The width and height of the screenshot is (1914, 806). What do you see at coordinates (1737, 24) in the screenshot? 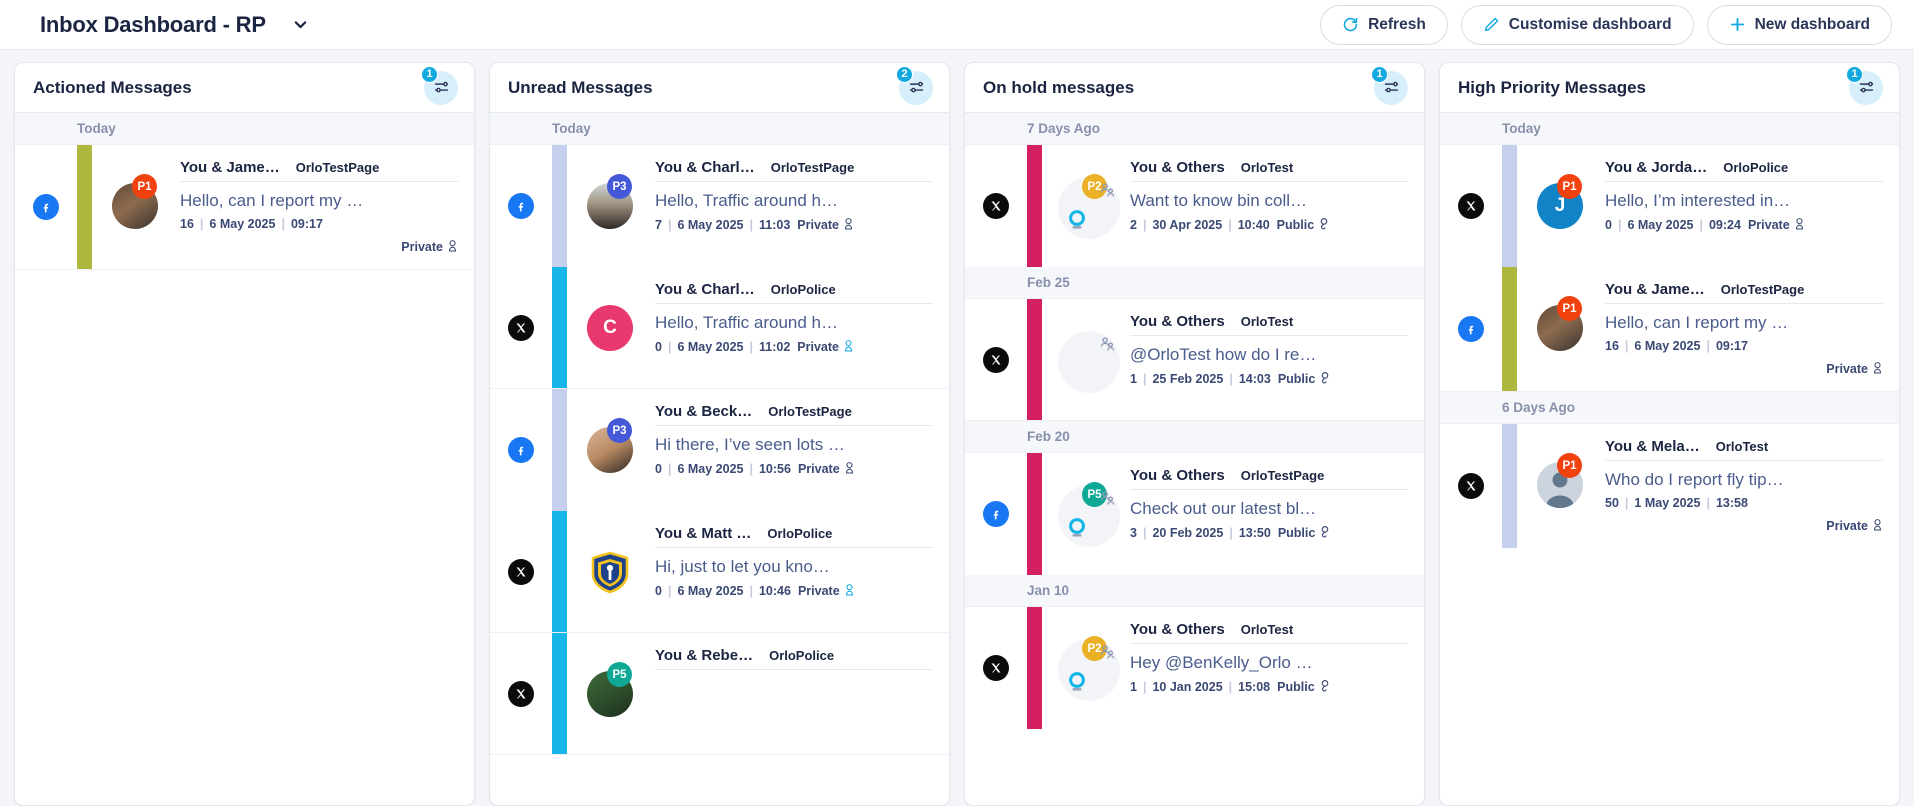
I see `plus-icon` at bounding box center [1737, 24].